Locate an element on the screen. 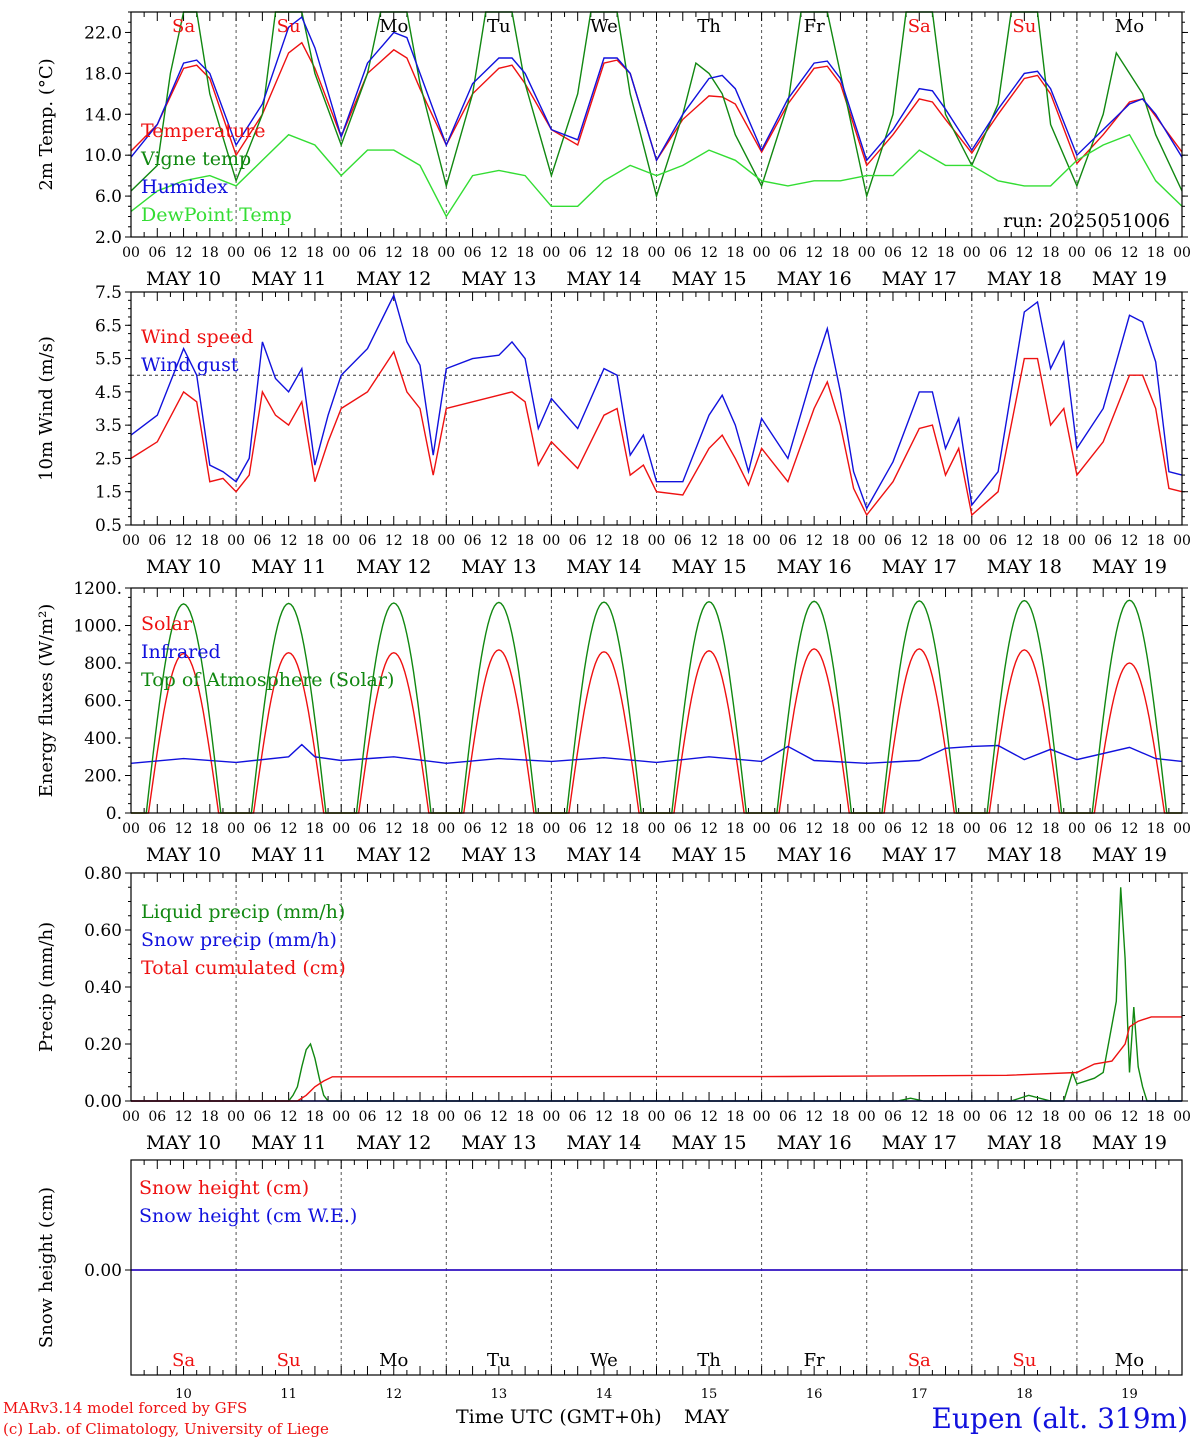 This screenshot has width=1194, height=1444. day-name-label: Fr is located at coordinates (814, 1360).